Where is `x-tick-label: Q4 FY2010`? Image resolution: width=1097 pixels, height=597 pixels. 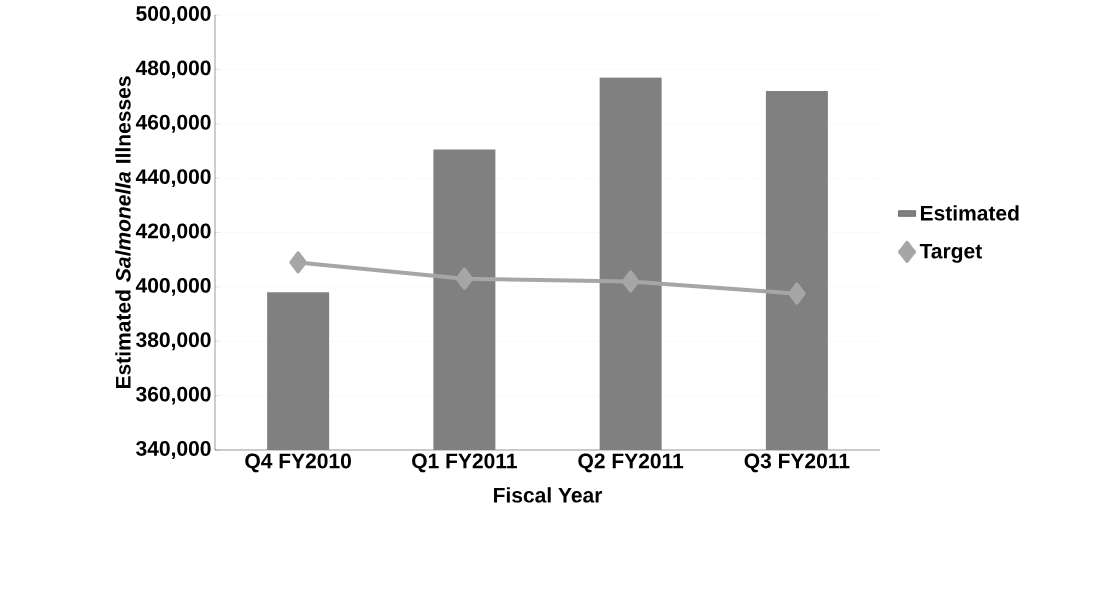 x-tick-label: Q4 FY2010 is located at coordinates (298, 463).